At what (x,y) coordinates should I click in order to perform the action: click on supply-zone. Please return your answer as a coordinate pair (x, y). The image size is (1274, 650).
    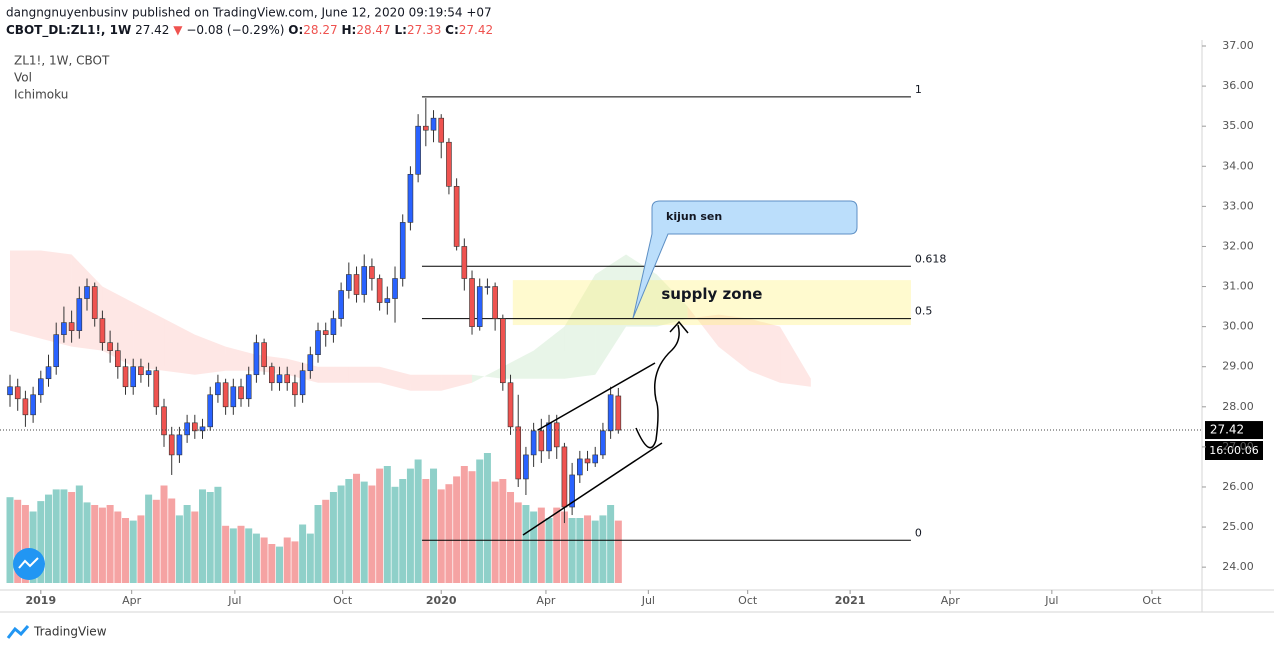
    Looking at the image, I should click on (711, 303).